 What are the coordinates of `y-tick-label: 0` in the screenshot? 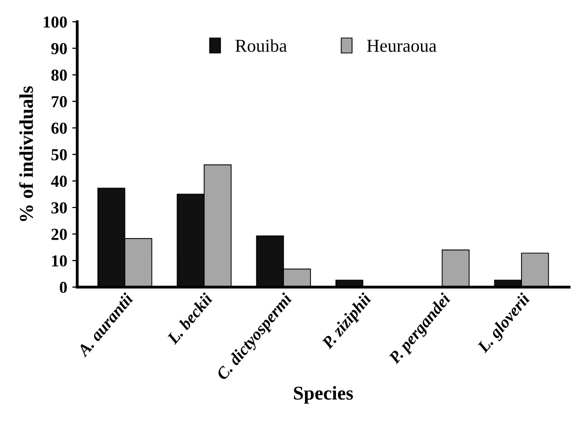 It's located at (63, 288).